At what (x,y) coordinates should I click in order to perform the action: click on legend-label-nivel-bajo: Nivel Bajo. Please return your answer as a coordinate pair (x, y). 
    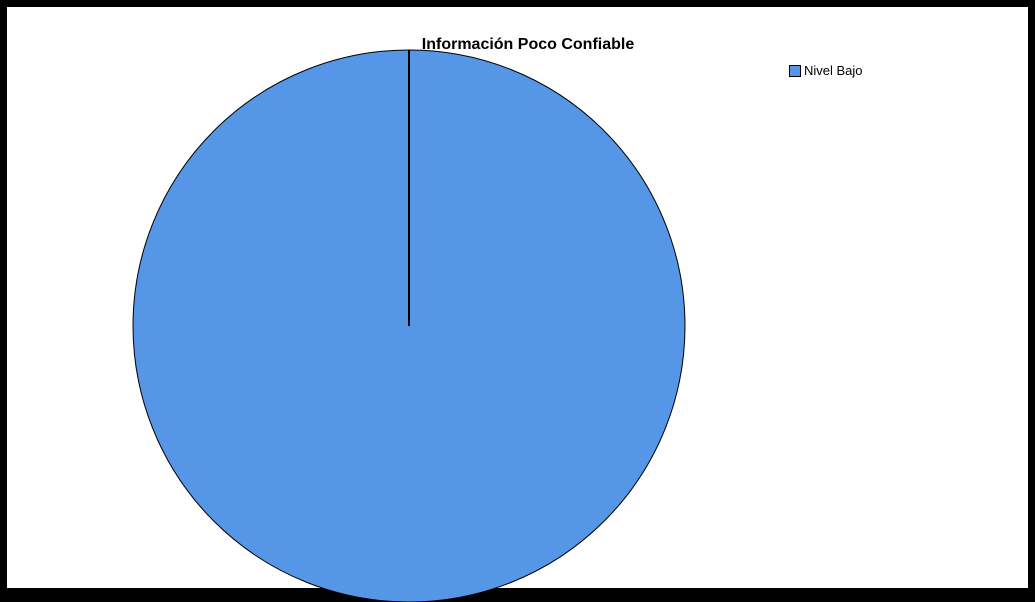
    Looking at the image, I should click on (833, 70).